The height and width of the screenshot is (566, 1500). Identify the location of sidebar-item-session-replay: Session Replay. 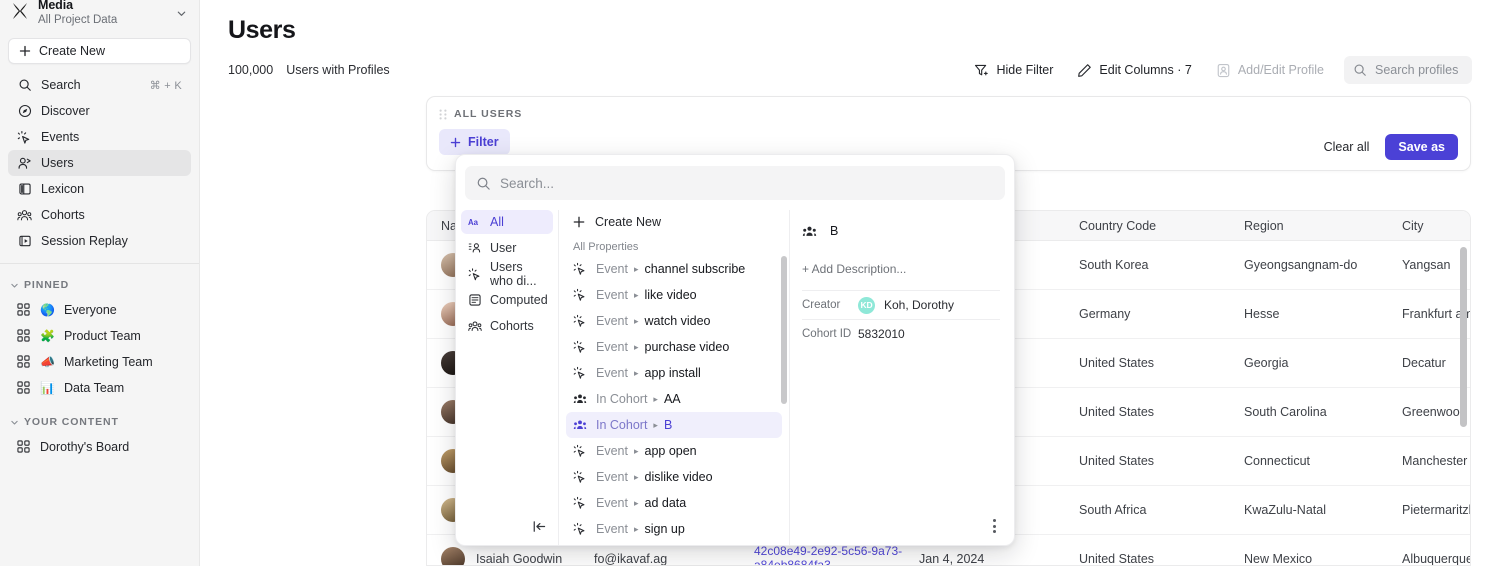
(99, 241).